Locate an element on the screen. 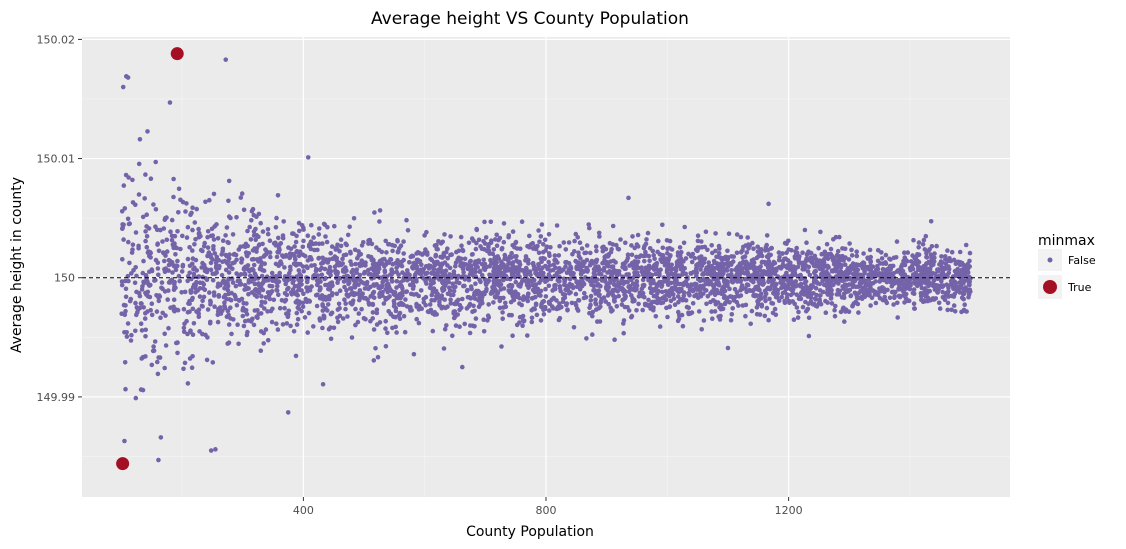 The image size is (1126, 549). legend: minmax False True is located at coordinates (1067, 266).